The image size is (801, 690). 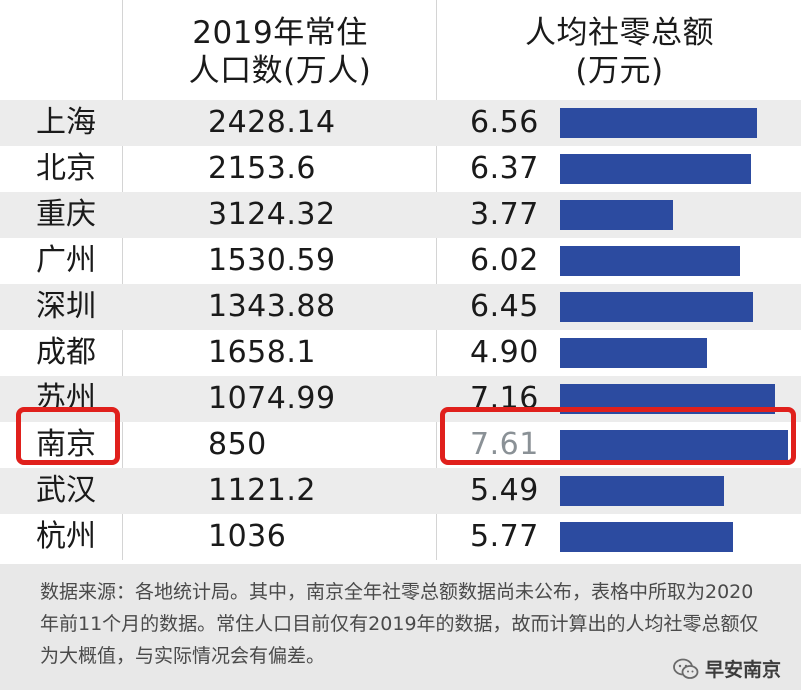 I want to click on table-row: 北京 2153.6 6.37, so click(x=400, y=169).